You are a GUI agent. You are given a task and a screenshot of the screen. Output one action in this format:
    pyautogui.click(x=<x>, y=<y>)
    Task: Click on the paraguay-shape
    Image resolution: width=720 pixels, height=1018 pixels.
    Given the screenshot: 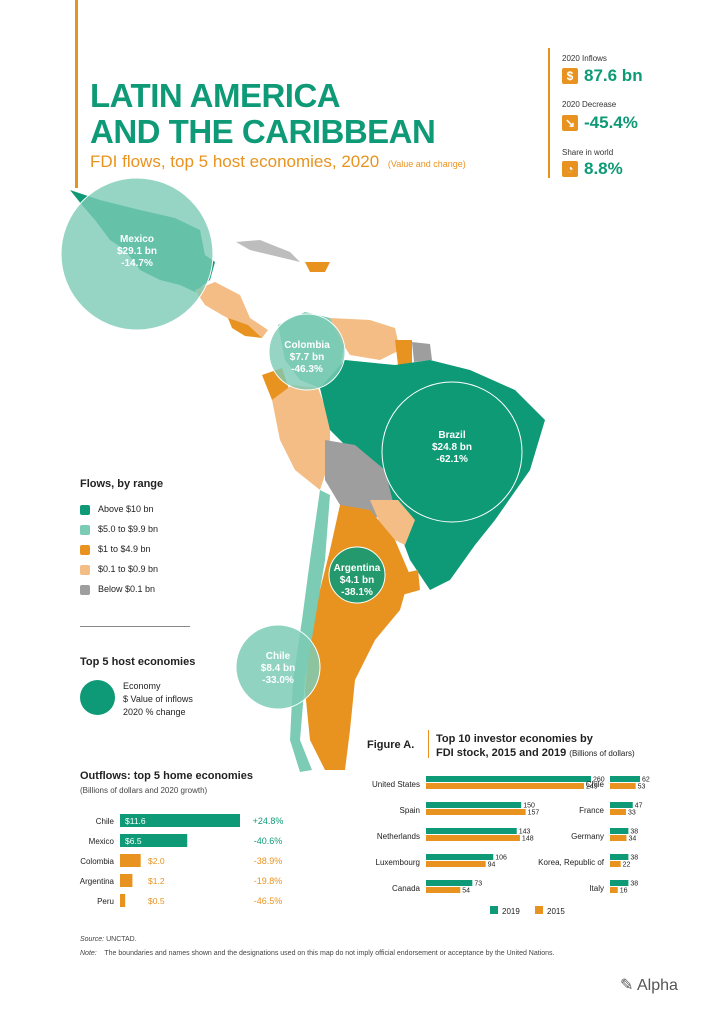 What is the action you would take?
    pyautogui.click(x=392, y=522)
    